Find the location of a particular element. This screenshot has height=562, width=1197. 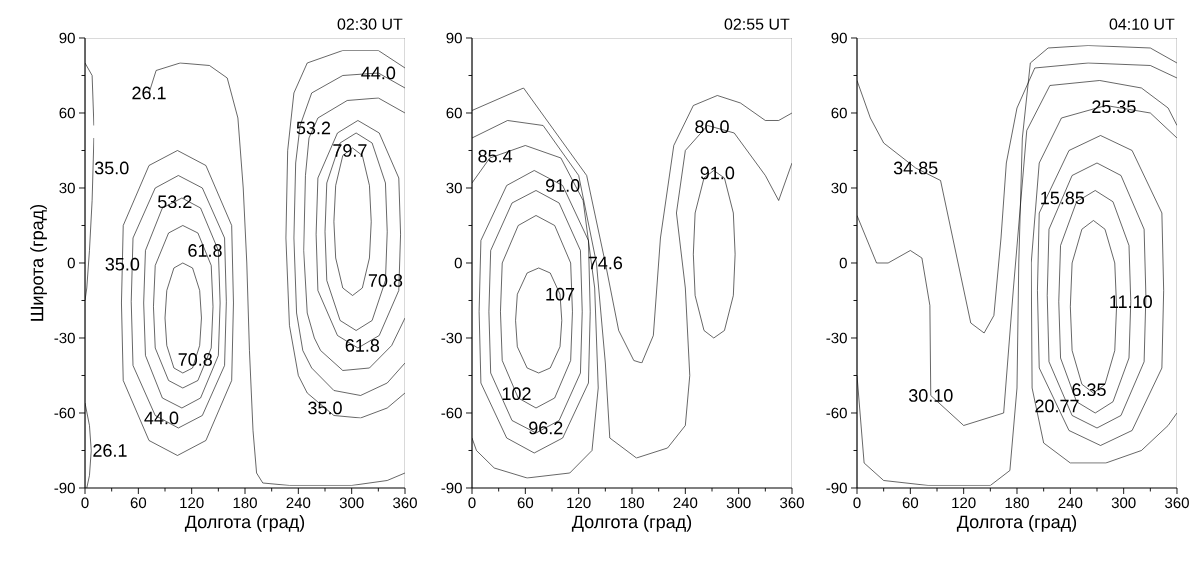

annotation: 34.85 is located at coordinates (915, 168).